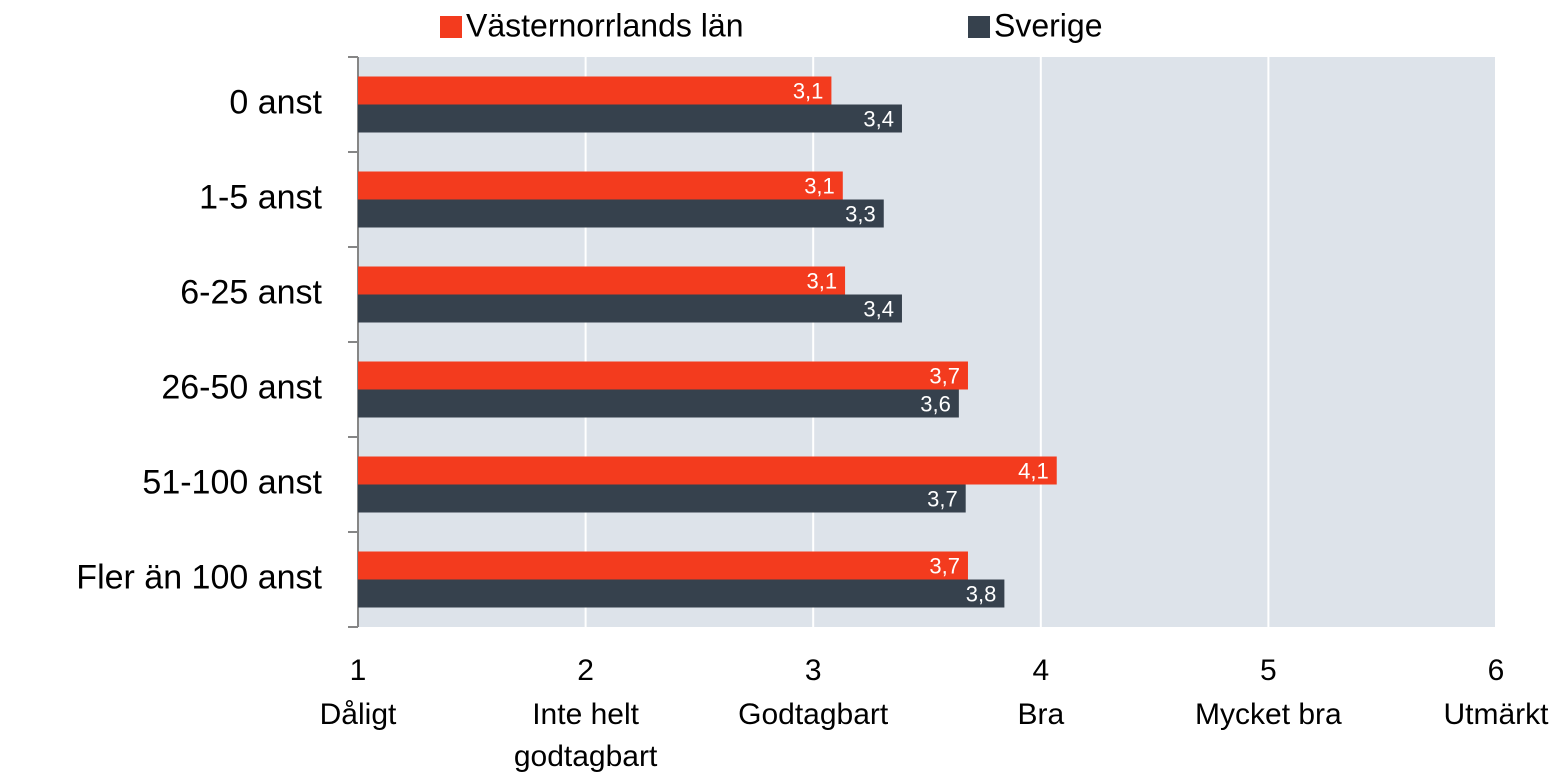 This screenshot has height=780, width=1567. I want to click on x-tick-label: 6, so click(1496, 670).